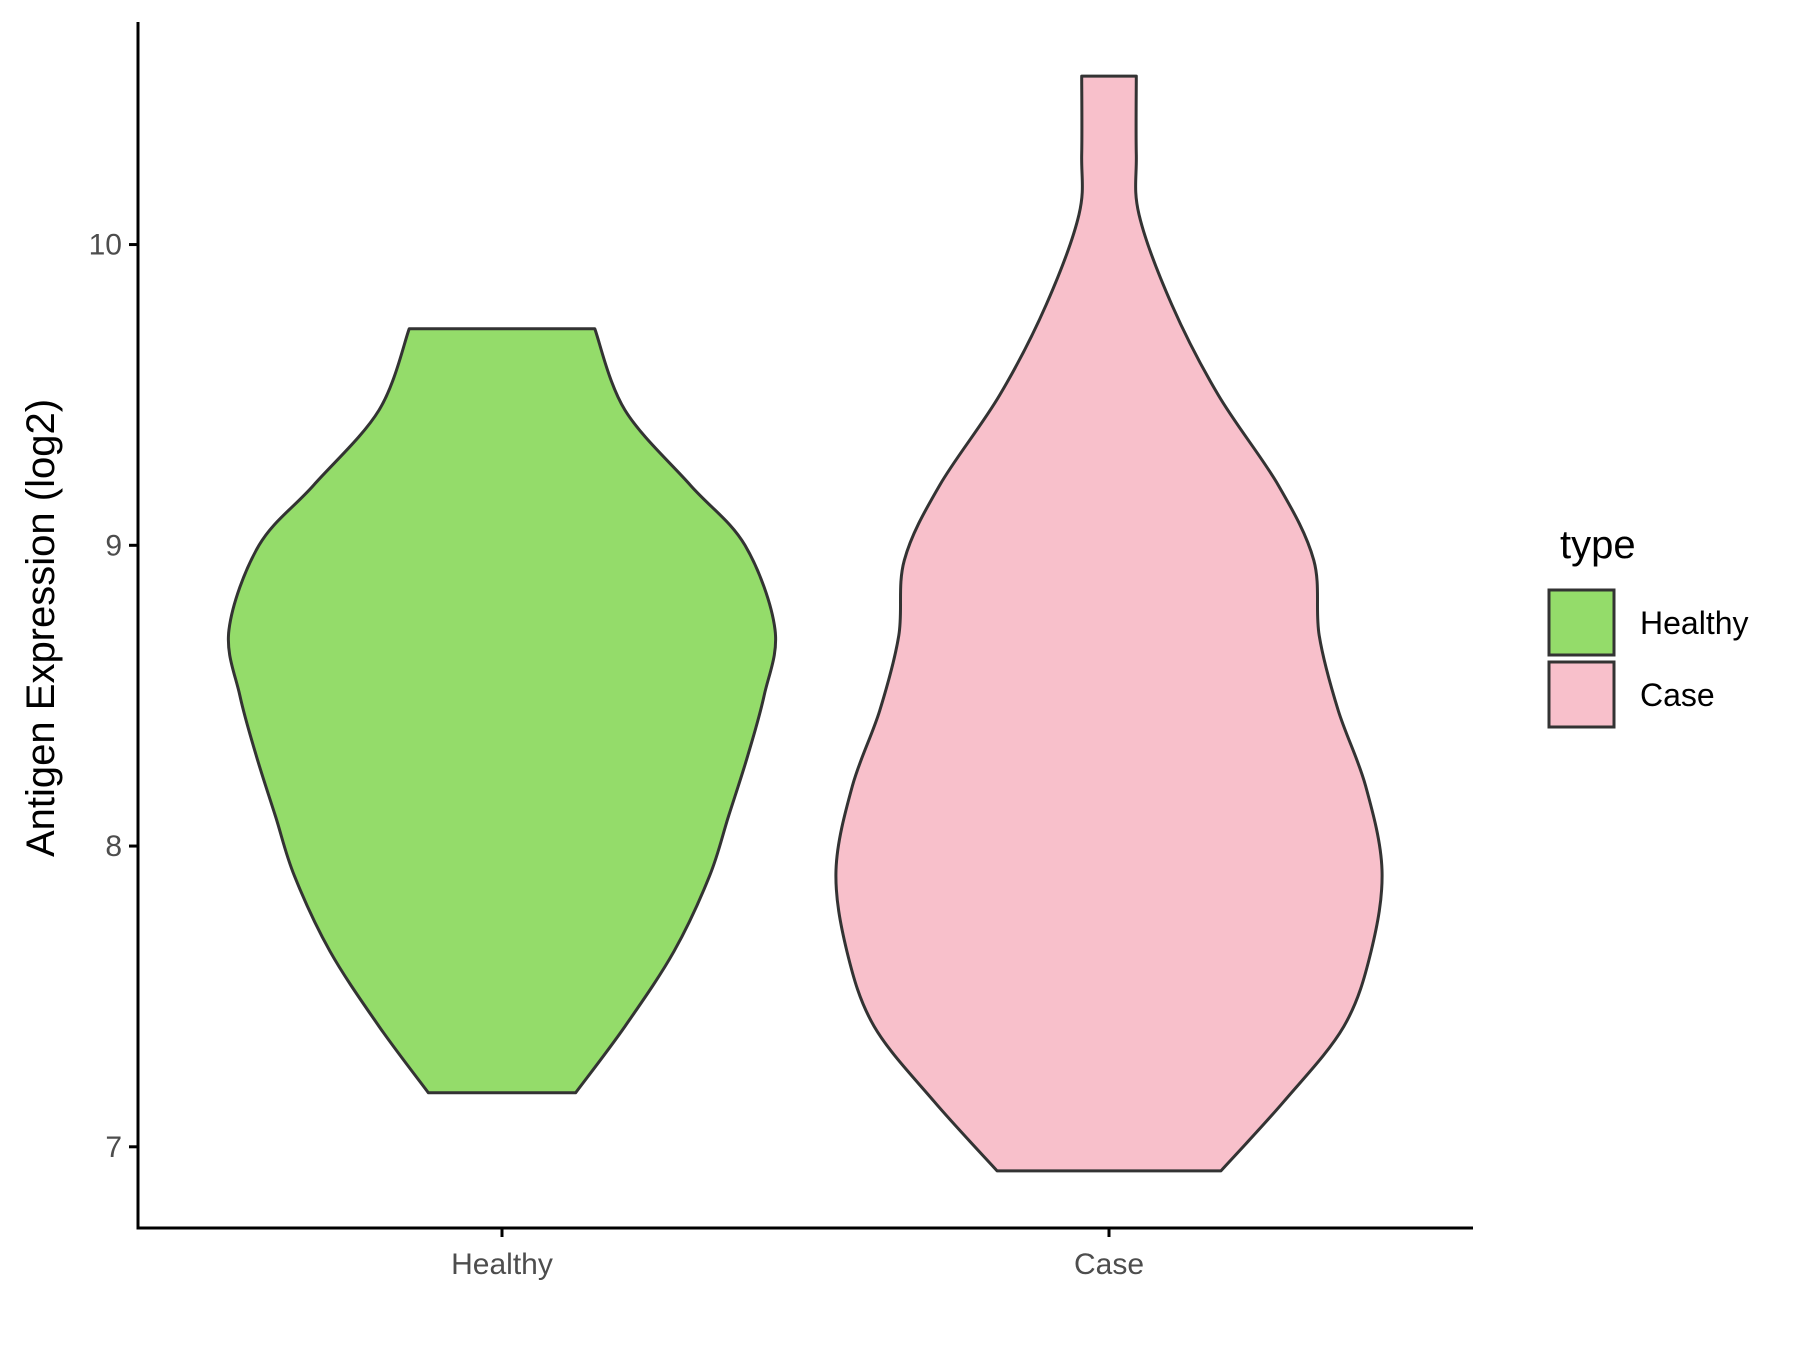 This screenshot has height=1350, width=1800. What do you see at coordinates (797, 1254) in the screenshot?
I see `x-axis-ticks: Healthy Case` at bounding box center [797, 1254].